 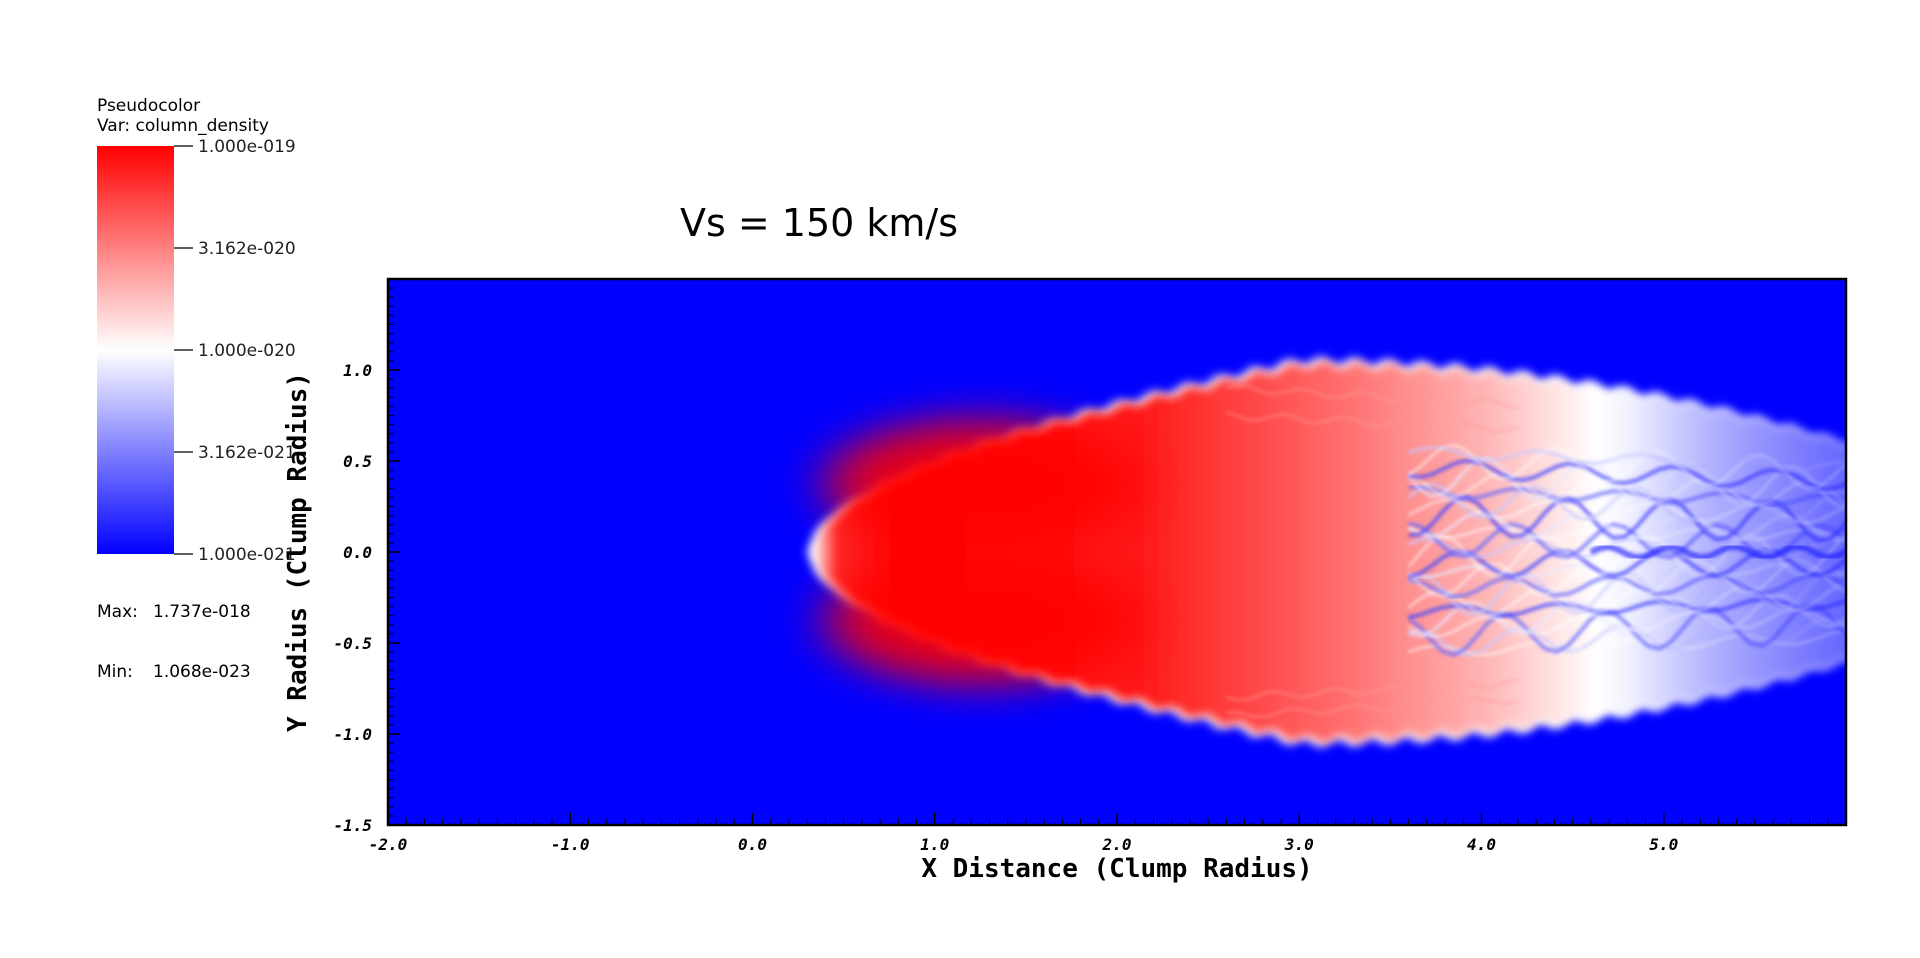 I want to click on colorbar-tick-label: 1.000e-021, so click(x=247, y=555).